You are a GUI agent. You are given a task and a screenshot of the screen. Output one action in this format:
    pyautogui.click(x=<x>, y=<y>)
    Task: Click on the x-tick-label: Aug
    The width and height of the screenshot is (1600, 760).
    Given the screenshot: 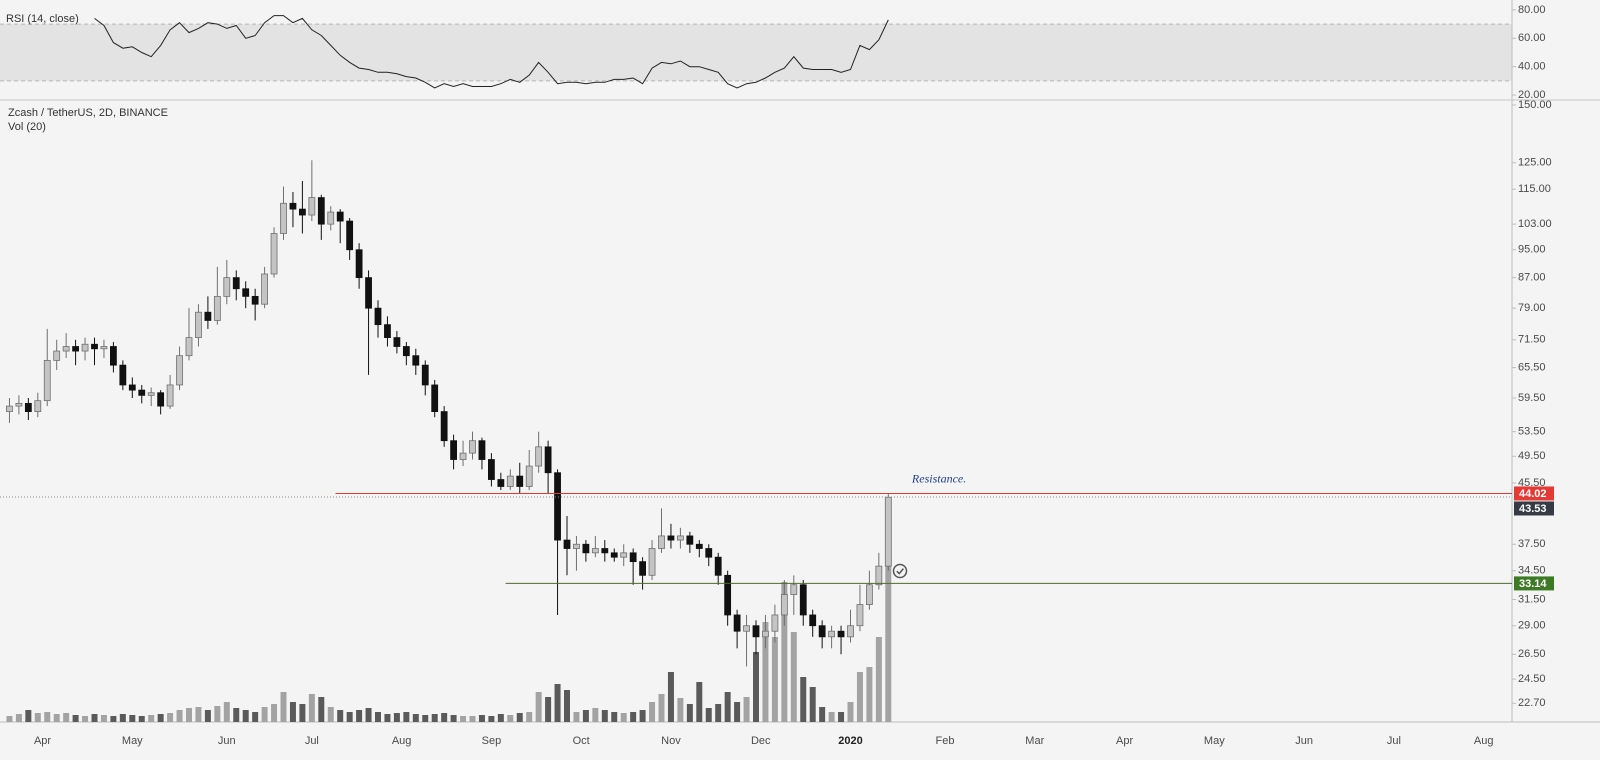 What is the action you would take?
    pyautogui.click(x=1484, y=741)
    